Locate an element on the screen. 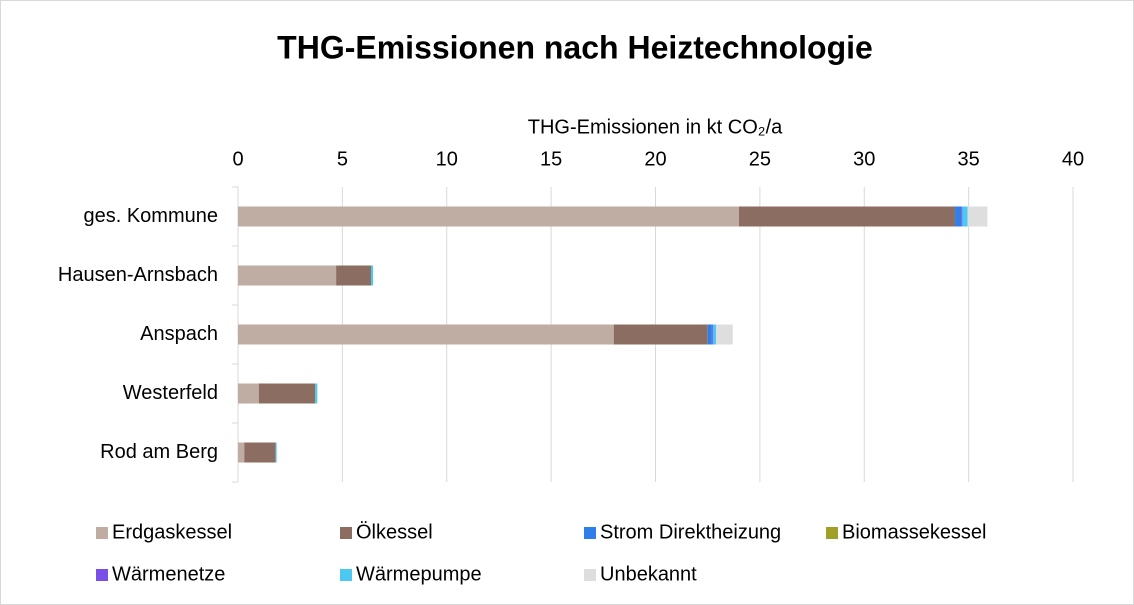 The width and height of the screenshot is (1134, 605). legend-label: Unbekannt is located at coordinates (648, 574).